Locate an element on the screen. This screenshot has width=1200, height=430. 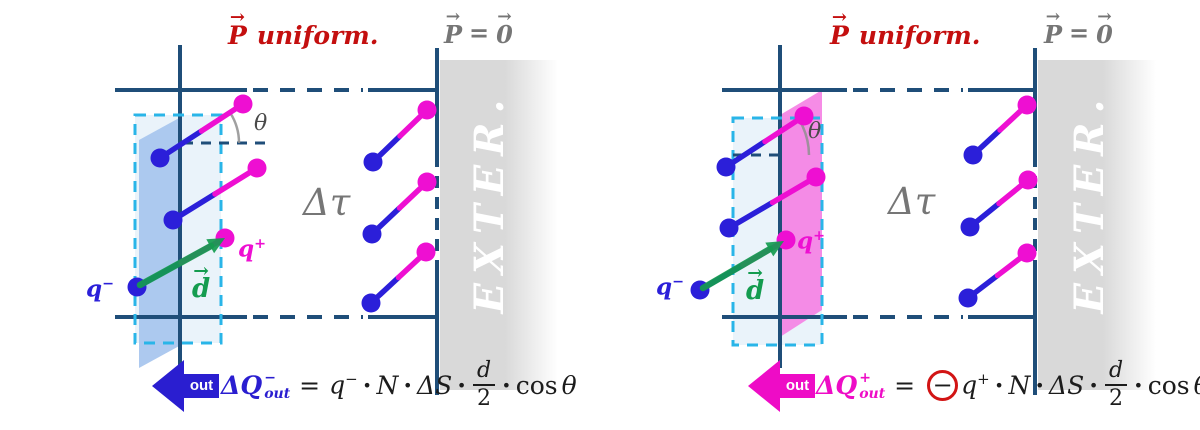
swept-band-positive is located at coordinates (801, 213).